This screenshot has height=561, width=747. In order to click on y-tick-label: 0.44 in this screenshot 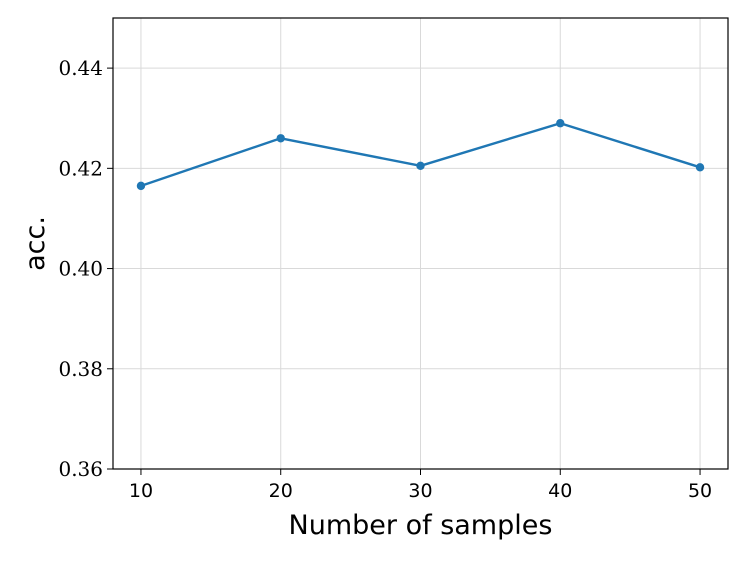, I will do `click(80, 68)`.